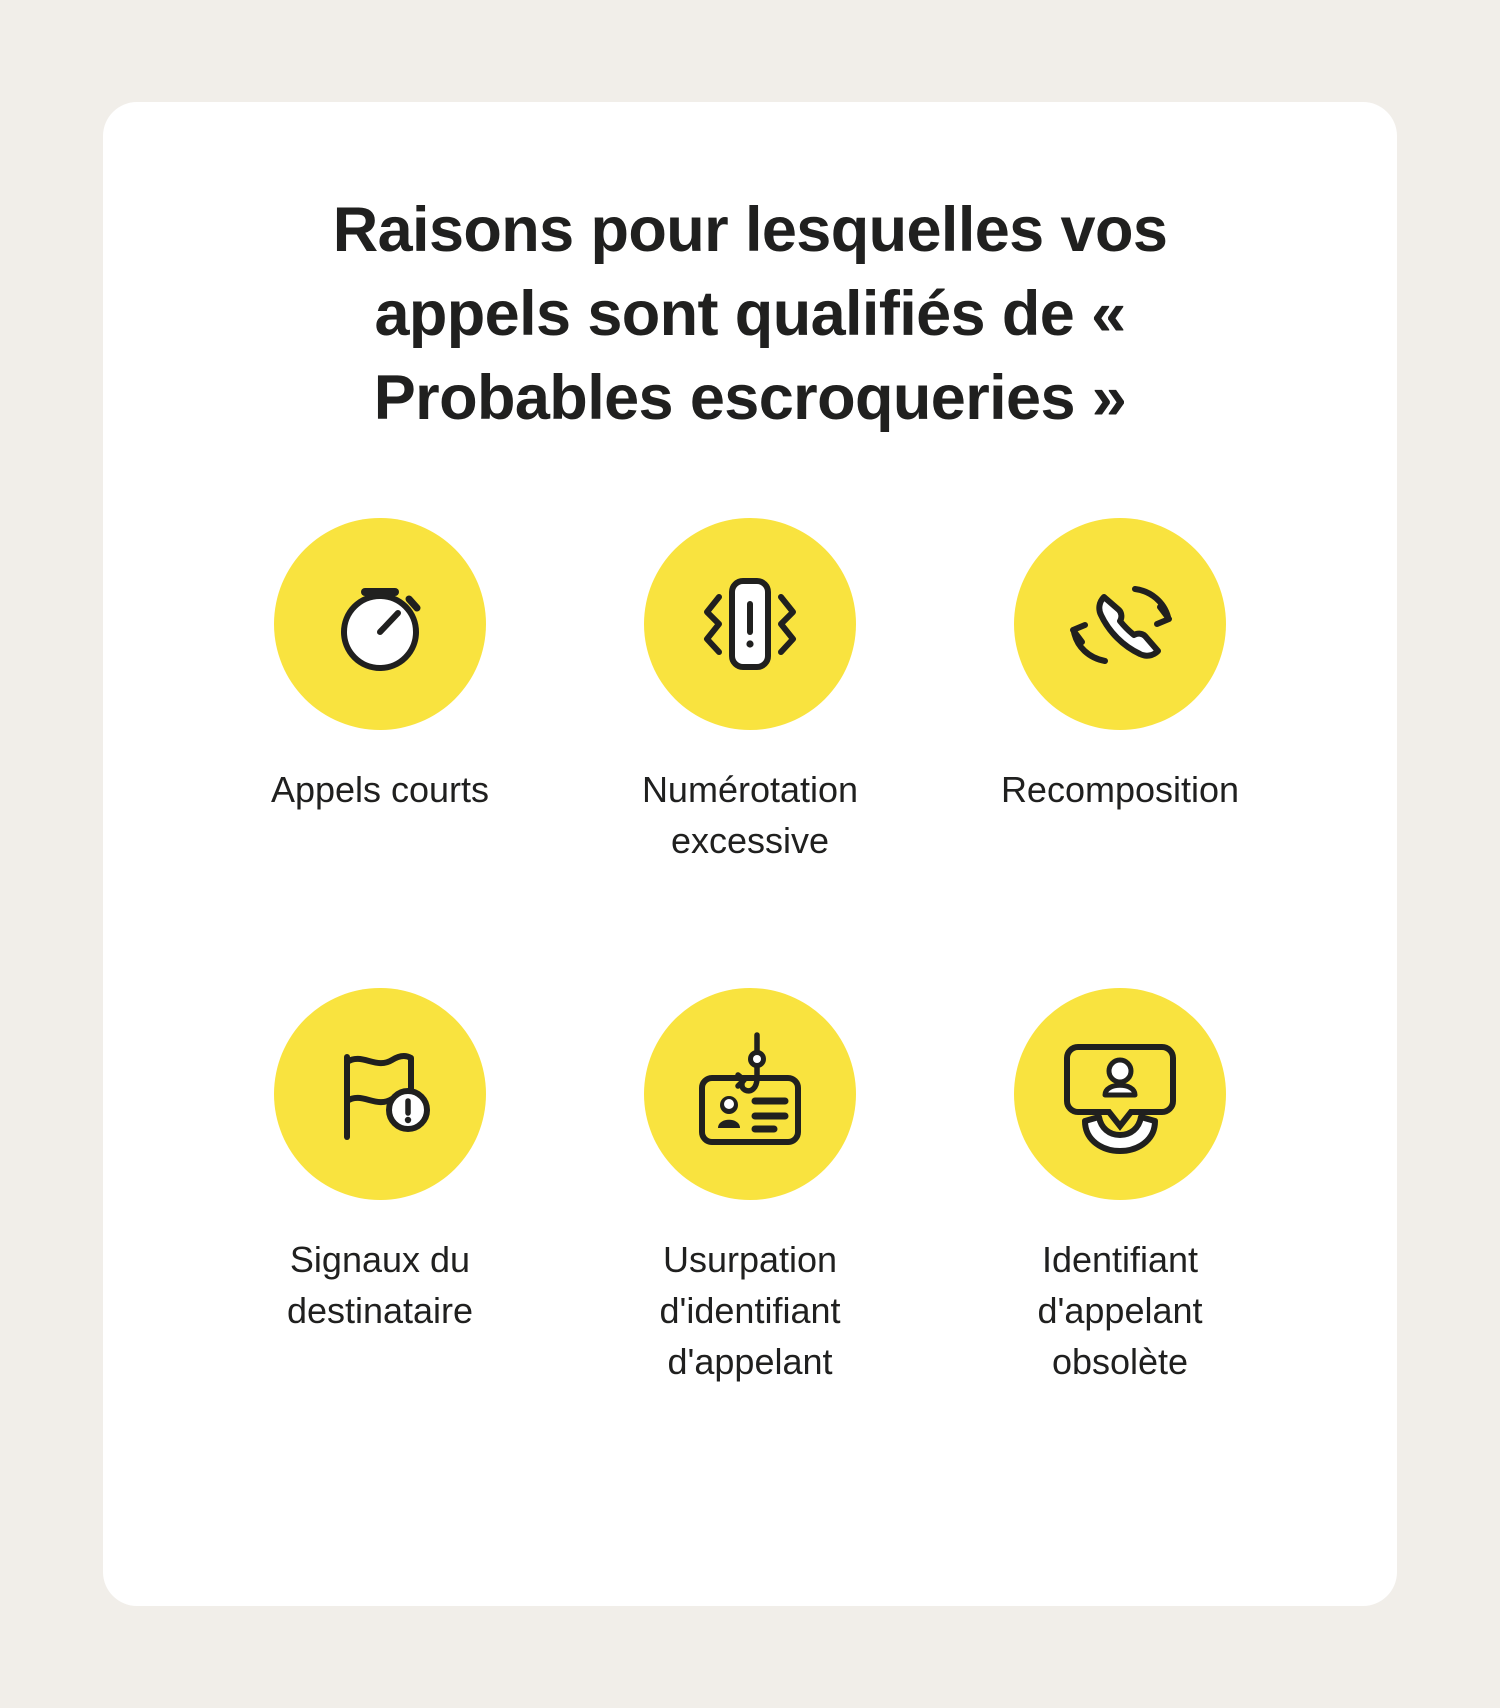 This screenshot has height=1708, width=1500. I want to click on reason-item-identifiant-obsolete: Identifiant d'appelant obsolète, so click(1120, 1187).